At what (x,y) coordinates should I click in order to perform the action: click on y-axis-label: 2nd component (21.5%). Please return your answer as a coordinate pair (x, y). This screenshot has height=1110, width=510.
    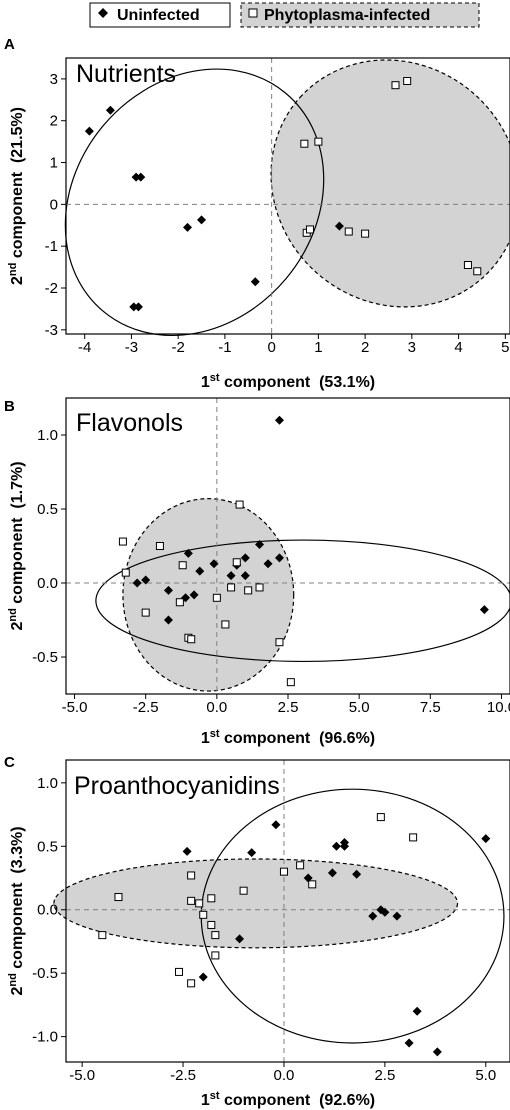
    Looking at the image, I should click on (16, 196).